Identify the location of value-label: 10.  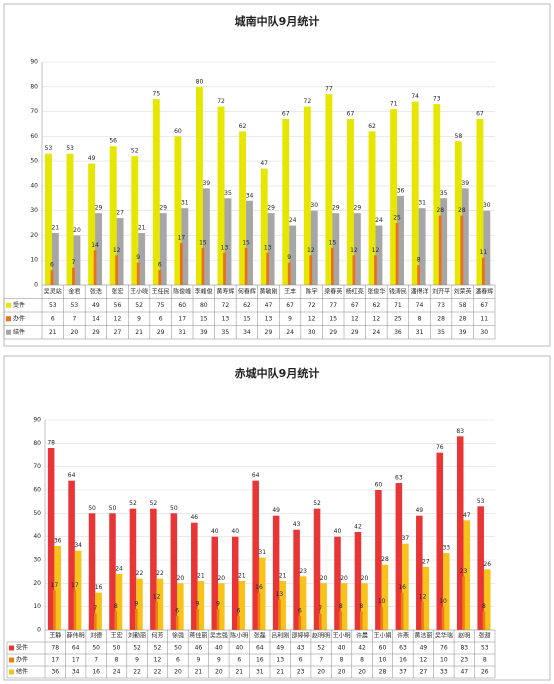
(443, 601).